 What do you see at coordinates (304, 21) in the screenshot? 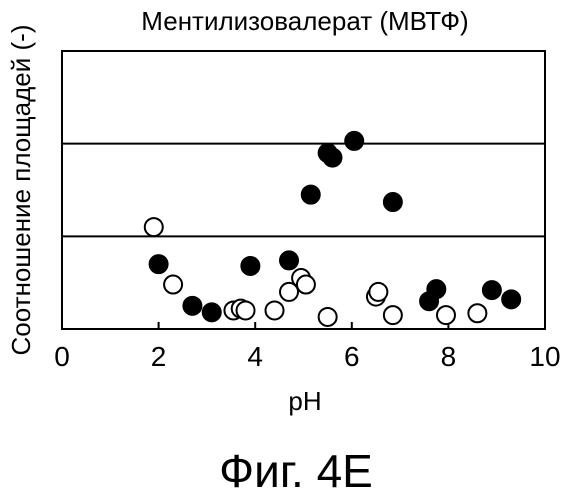
I see `chart-title: Ментилизовалерат (МВТФ)` at bounding box center [304, 21].